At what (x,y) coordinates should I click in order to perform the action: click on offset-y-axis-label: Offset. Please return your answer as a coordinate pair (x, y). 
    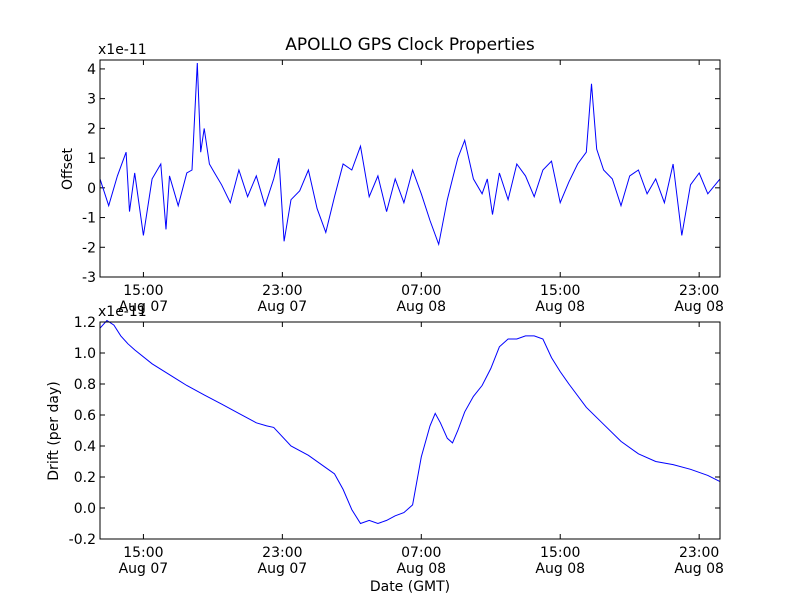
    Looking at the image, I should click on (68, 168).